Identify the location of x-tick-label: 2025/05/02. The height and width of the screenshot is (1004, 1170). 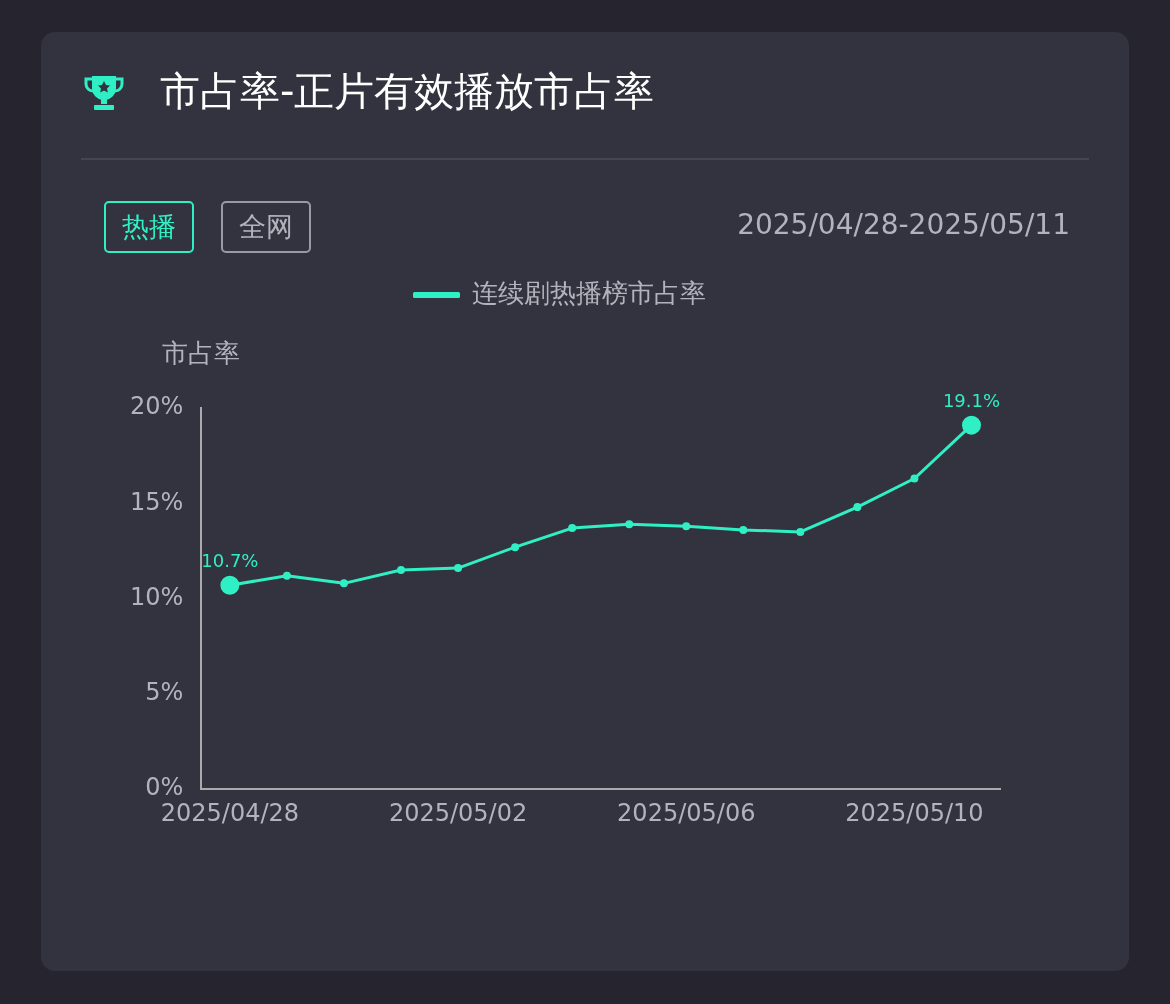
(458, 812).